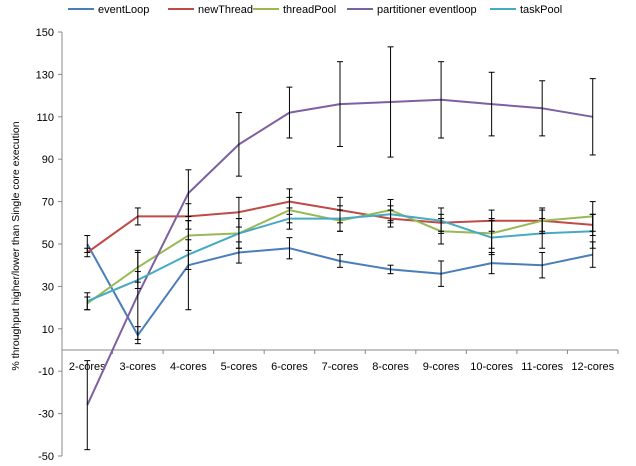 Image resolution: width=636 pixels, height=466 pixels. Describe the element at coordinates (541, 10) in the screenshot. I see `legend-label: taskPool` at that location.